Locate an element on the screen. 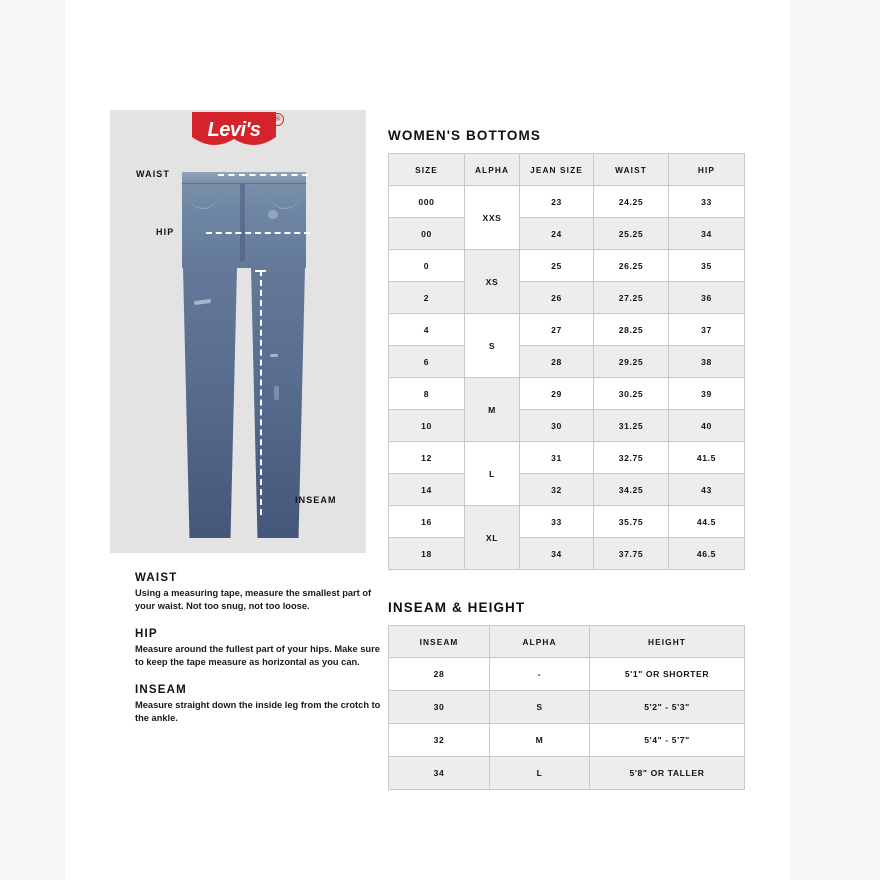 This screenshot has width=880, height=880. cell-jean: 23 is located at coordinates (556, 201).